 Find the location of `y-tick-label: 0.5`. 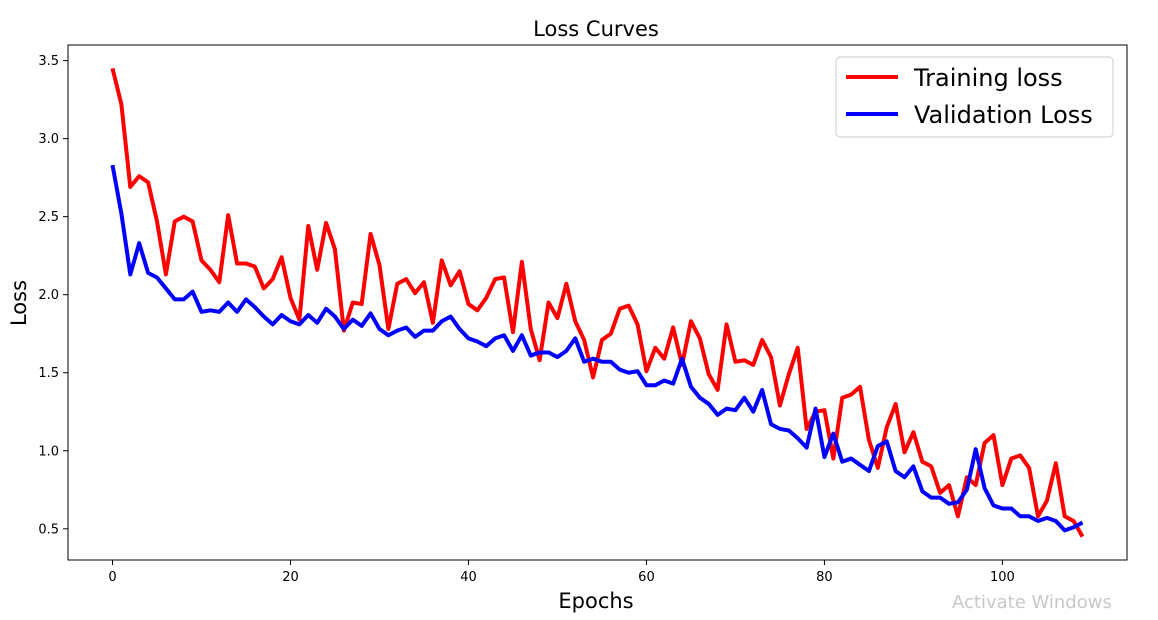

y-tick-label: 0.5 is located at coordinates (48, 529).